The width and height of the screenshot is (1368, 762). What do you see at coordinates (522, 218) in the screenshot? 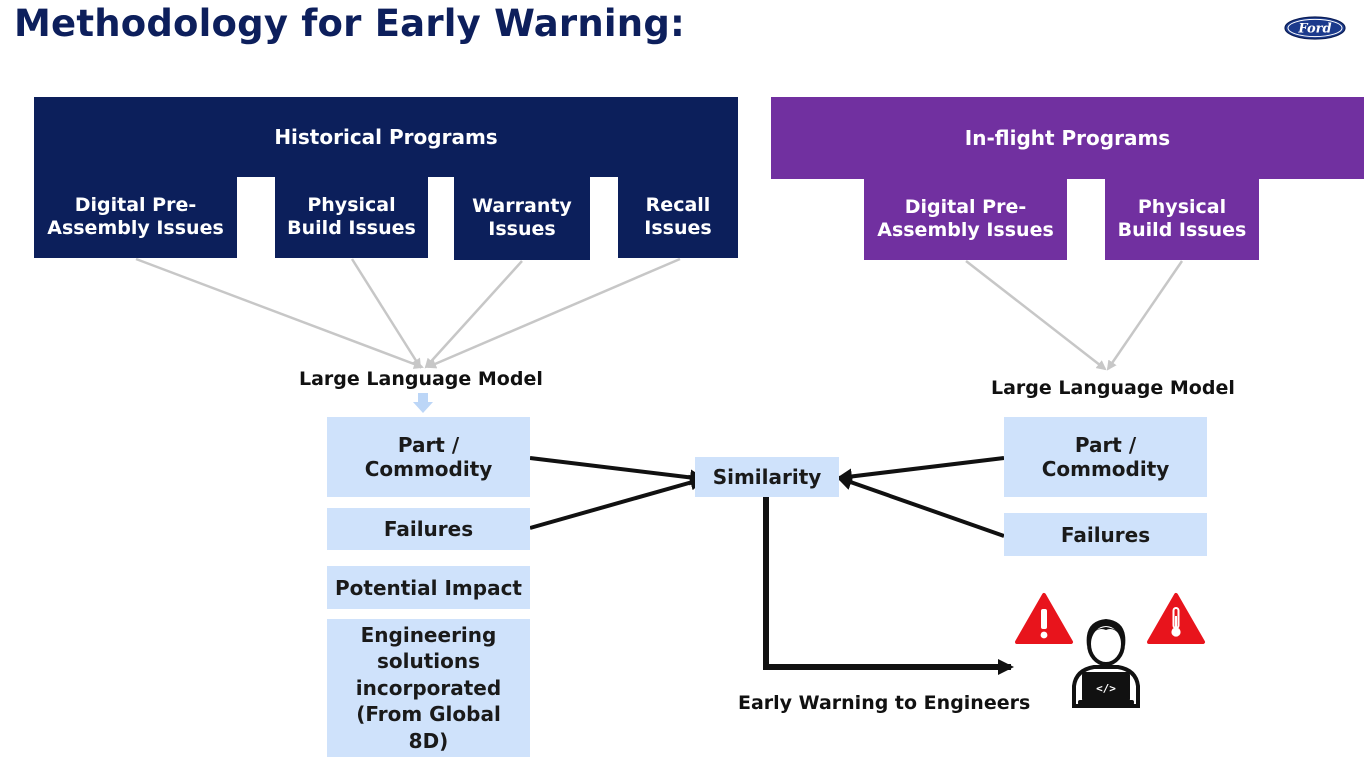
I see `historical-warranty-box: Warranty Issues` at bounding box center [522, 218].